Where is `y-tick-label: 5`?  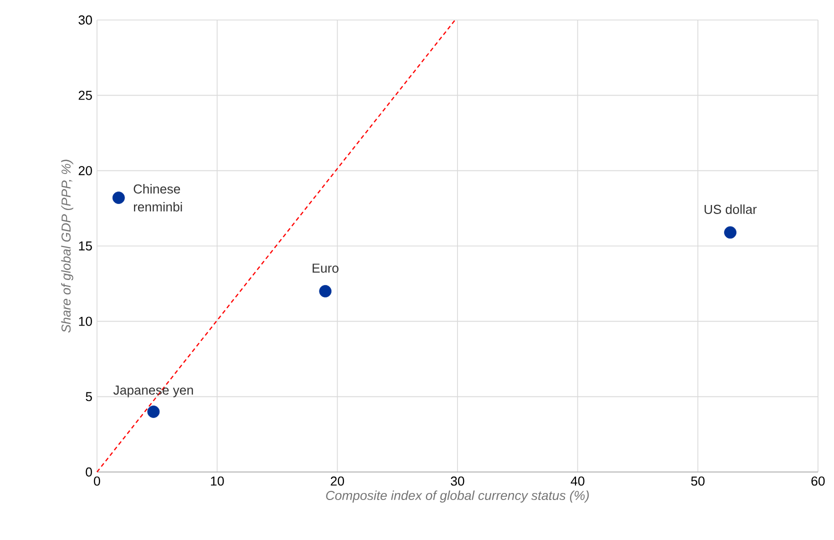
y-tick-label: 5 is located at coordinates (89, 397).